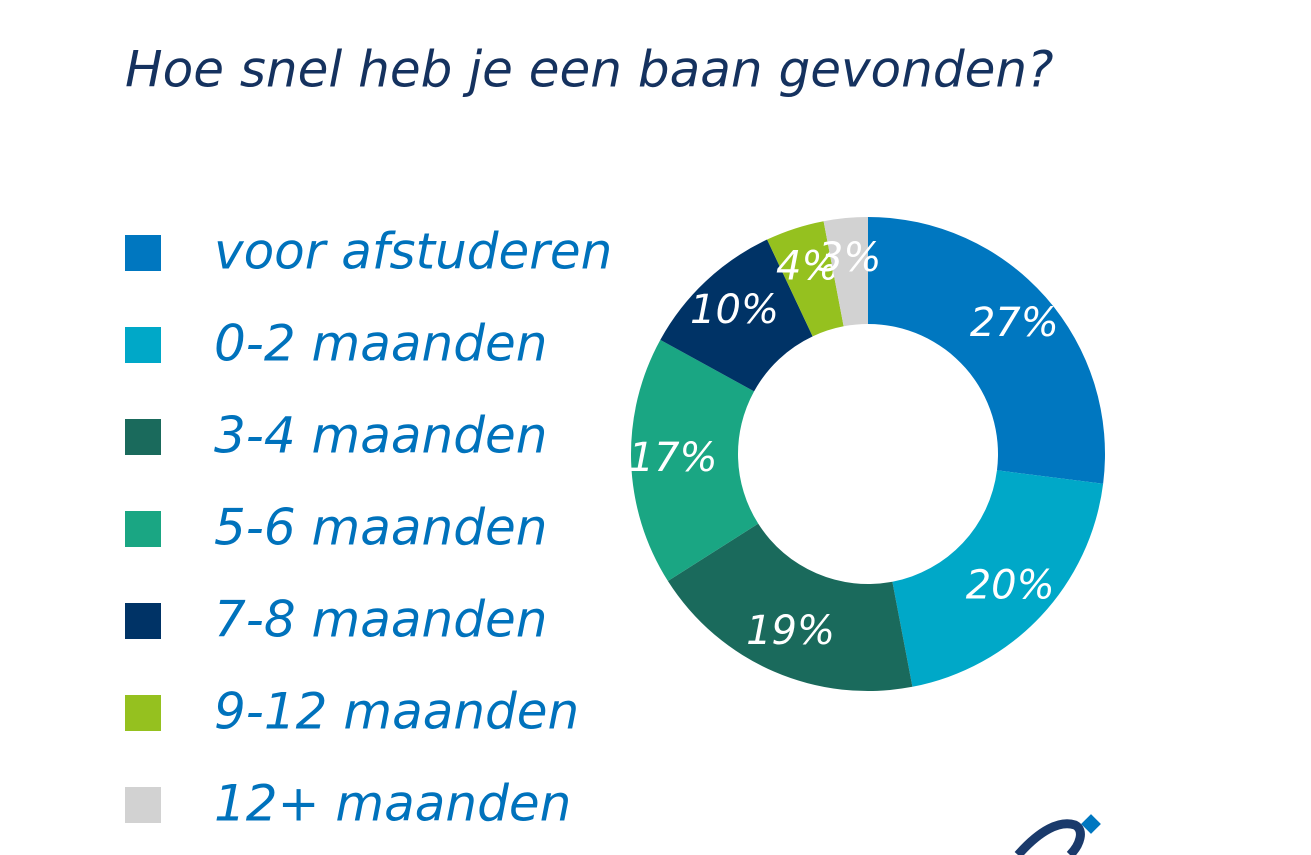 The width and height of the screenshot is (1311, 855). Describe the element at coordinates (734, 310) in the screenshot. I see `data-label: 10%` at that location.